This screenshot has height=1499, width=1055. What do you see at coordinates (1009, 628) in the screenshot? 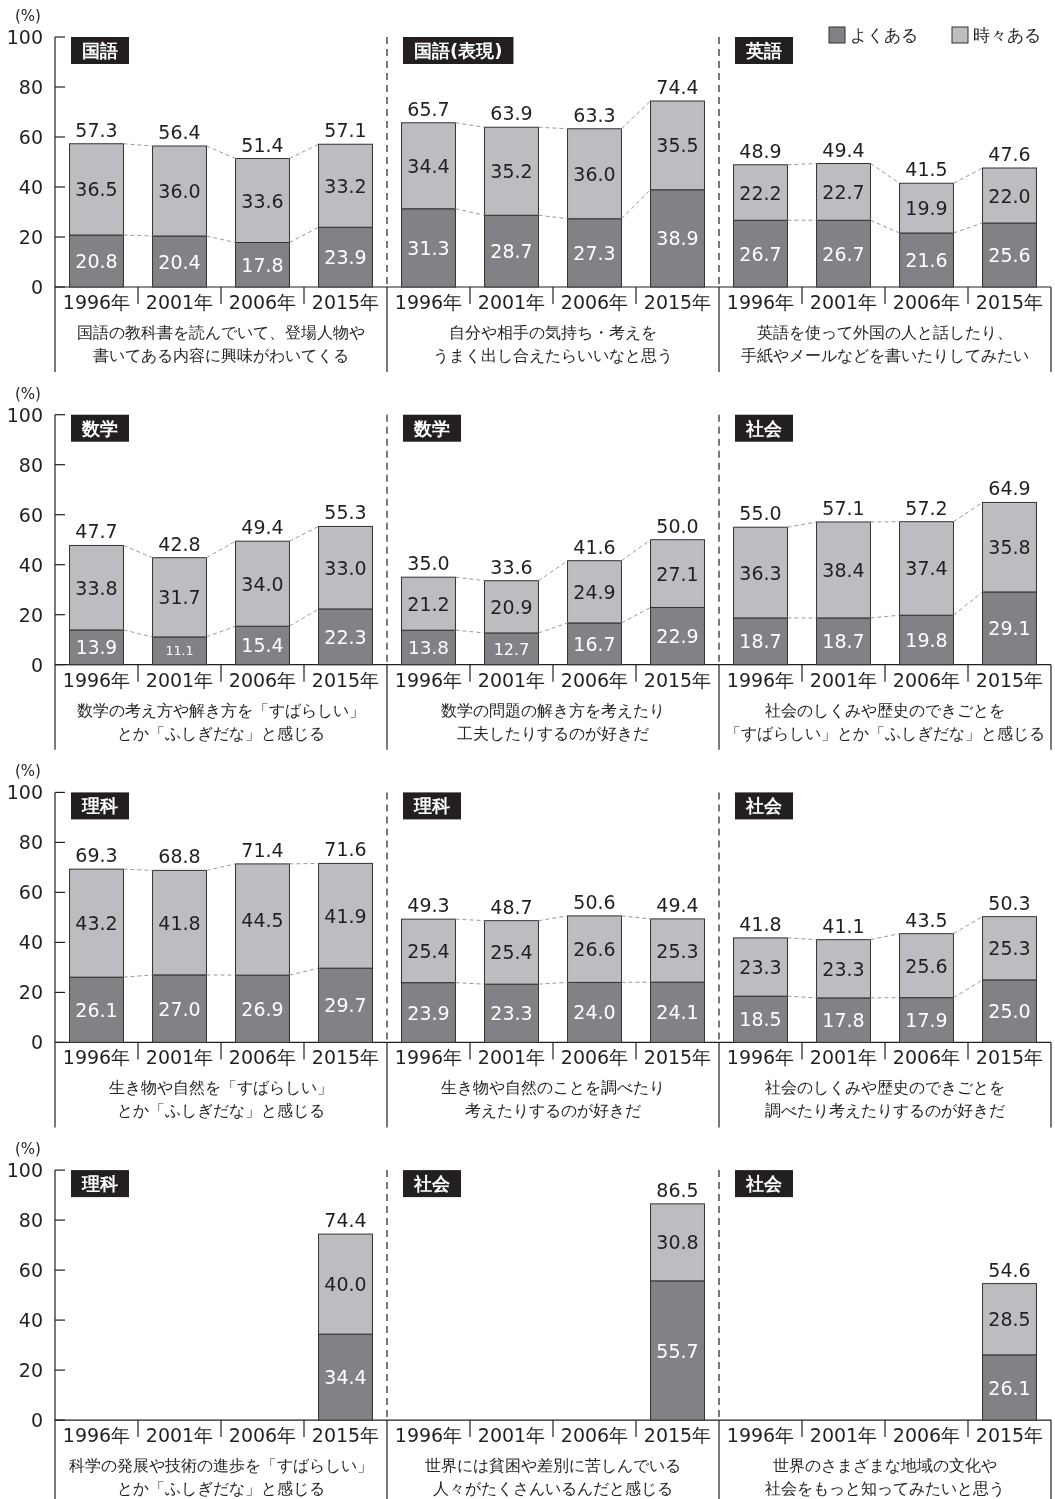
I see `data-label: 29.1` at bounding box center [1009, 628].